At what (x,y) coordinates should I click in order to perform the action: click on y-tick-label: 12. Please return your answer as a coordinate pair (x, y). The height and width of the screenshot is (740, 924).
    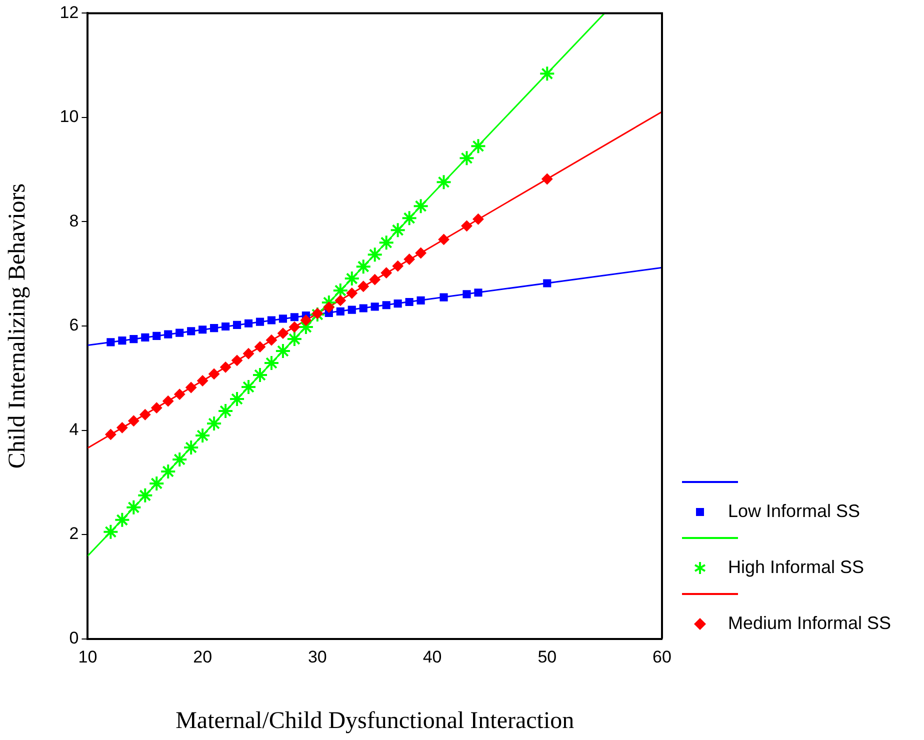
    Looking at the image, I should click on (69, 12).